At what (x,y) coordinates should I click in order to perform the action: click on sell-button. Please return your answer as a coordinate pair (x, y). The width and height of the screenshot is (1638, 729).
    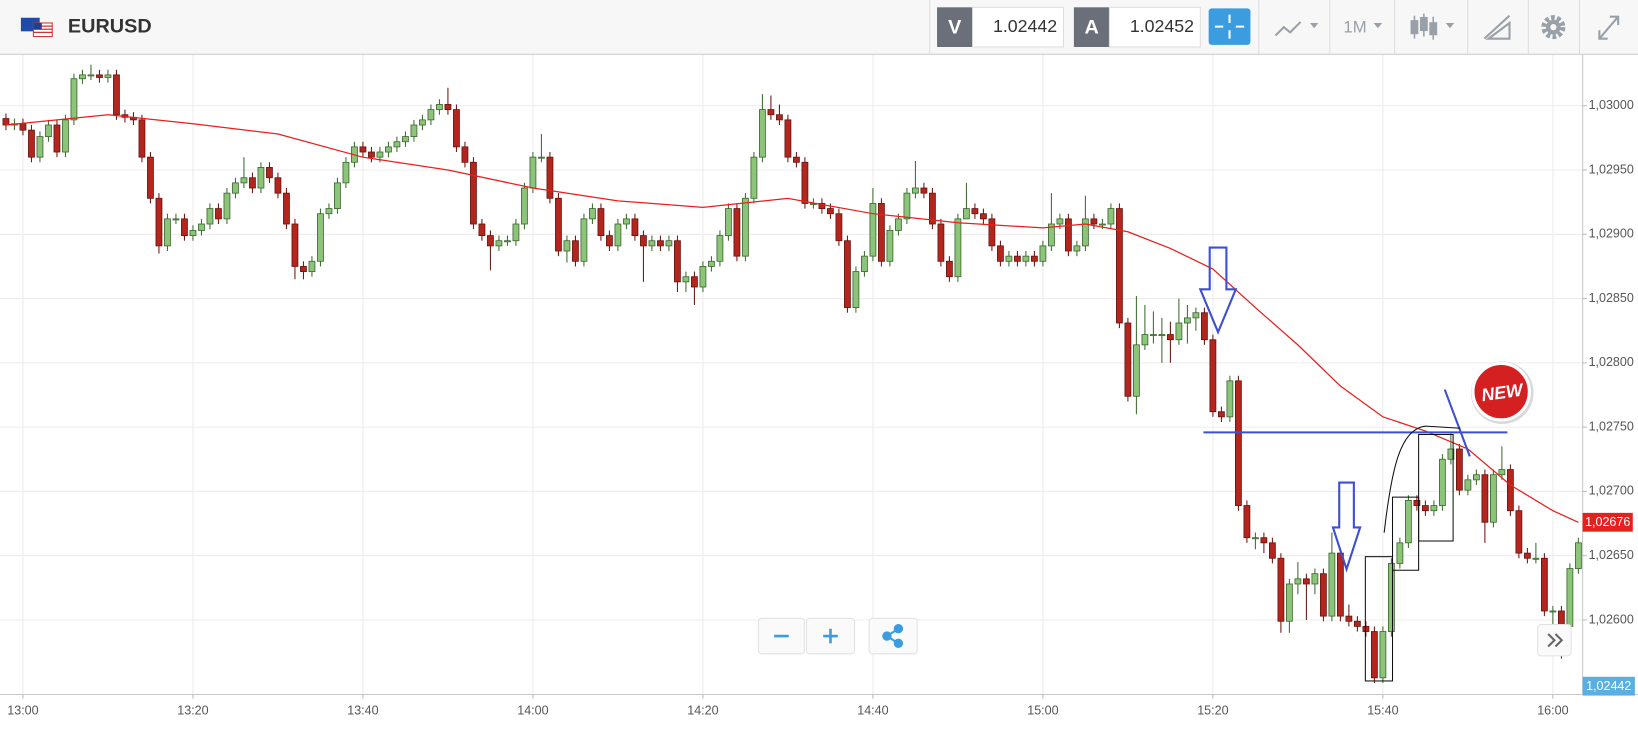
    Looking at the image, I should click on (955, 27).